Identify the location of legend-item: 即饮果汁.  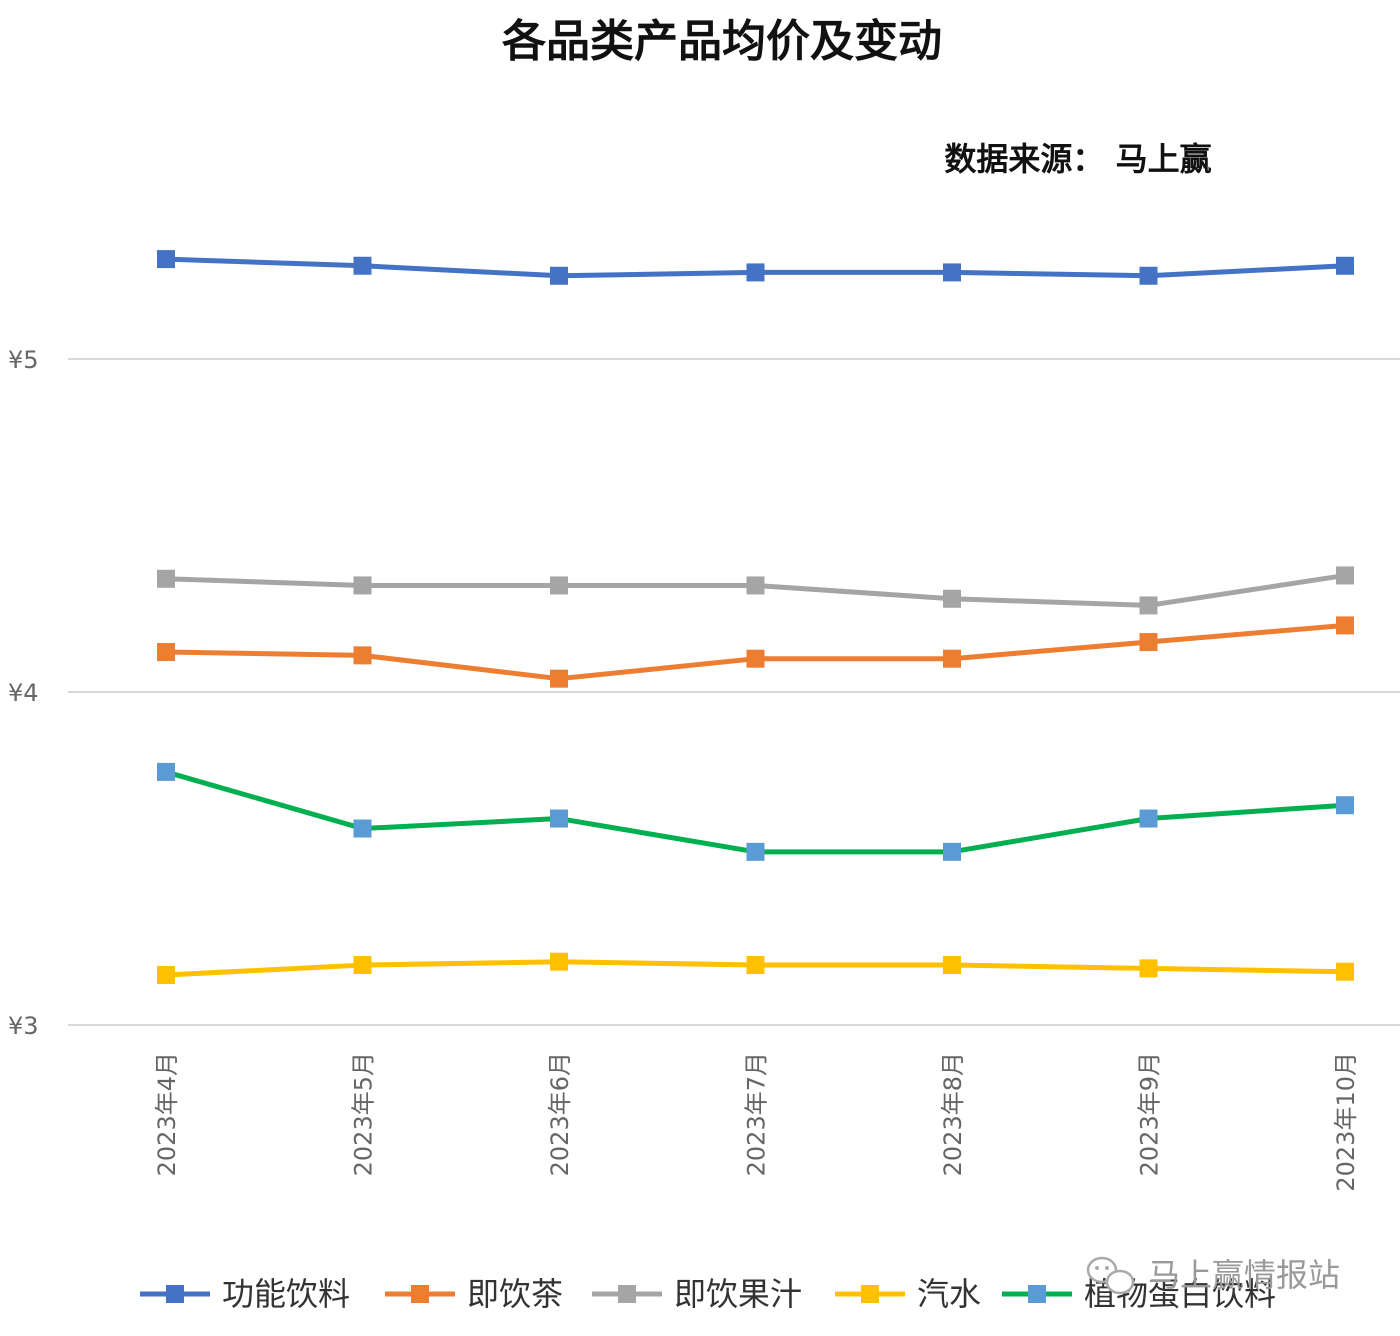
(697, 1294).